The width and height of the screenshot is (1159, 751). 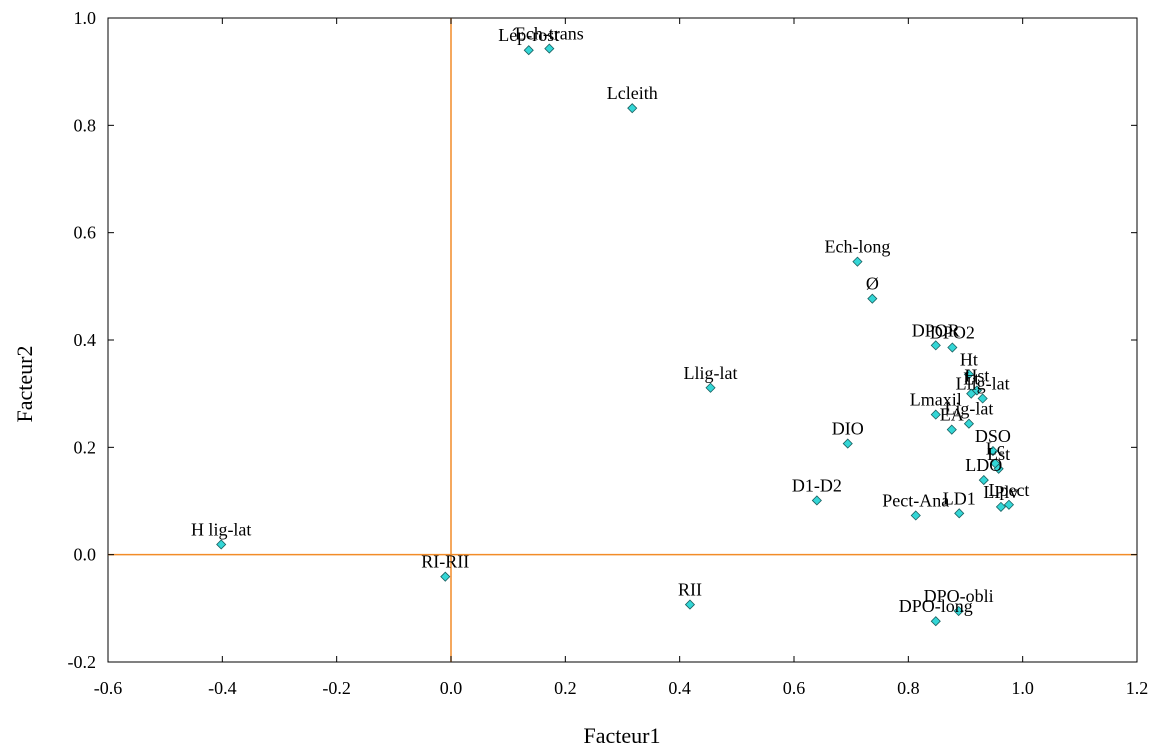 What do you see at coordinates (24, 384) in the screenshot?
I see `y-axis-title: Facteur2` at bounding box center [24, 384].